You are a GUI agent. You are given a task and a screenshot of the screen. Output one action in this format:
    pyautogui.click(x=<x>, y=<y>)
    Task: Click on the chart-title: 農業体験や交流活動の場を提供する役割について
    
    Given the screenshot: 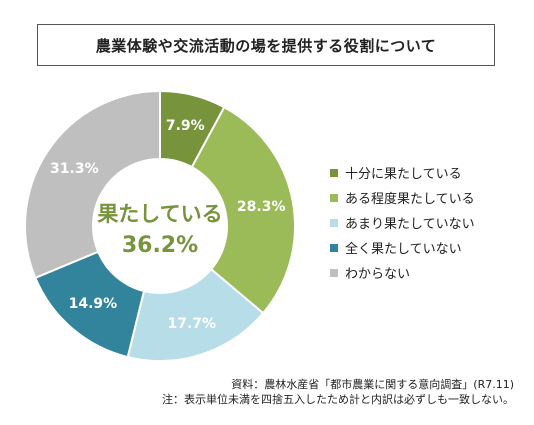 What is the action you would take?
    pyautogui.click(x=266, y=45)
    